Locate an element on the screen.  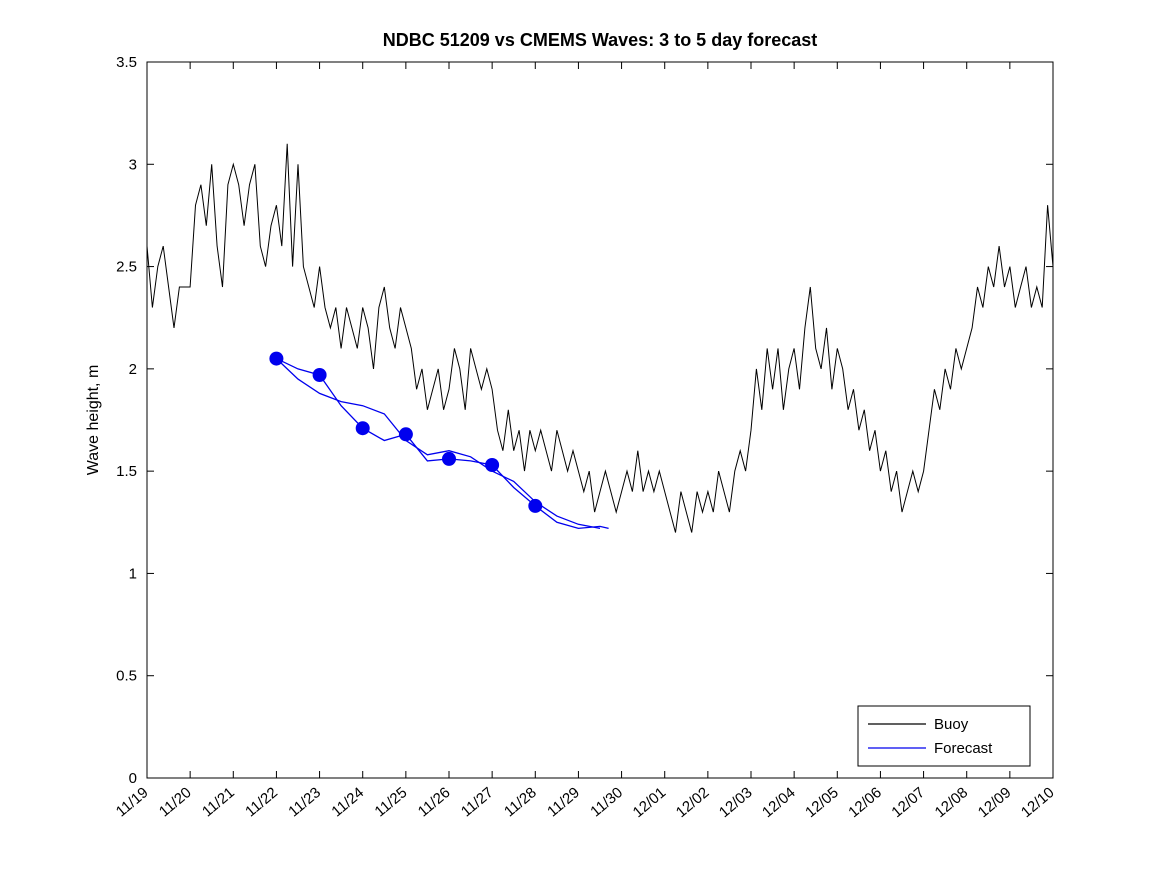
x-tick-label: 11/23 is located at coordinates (304, 802).